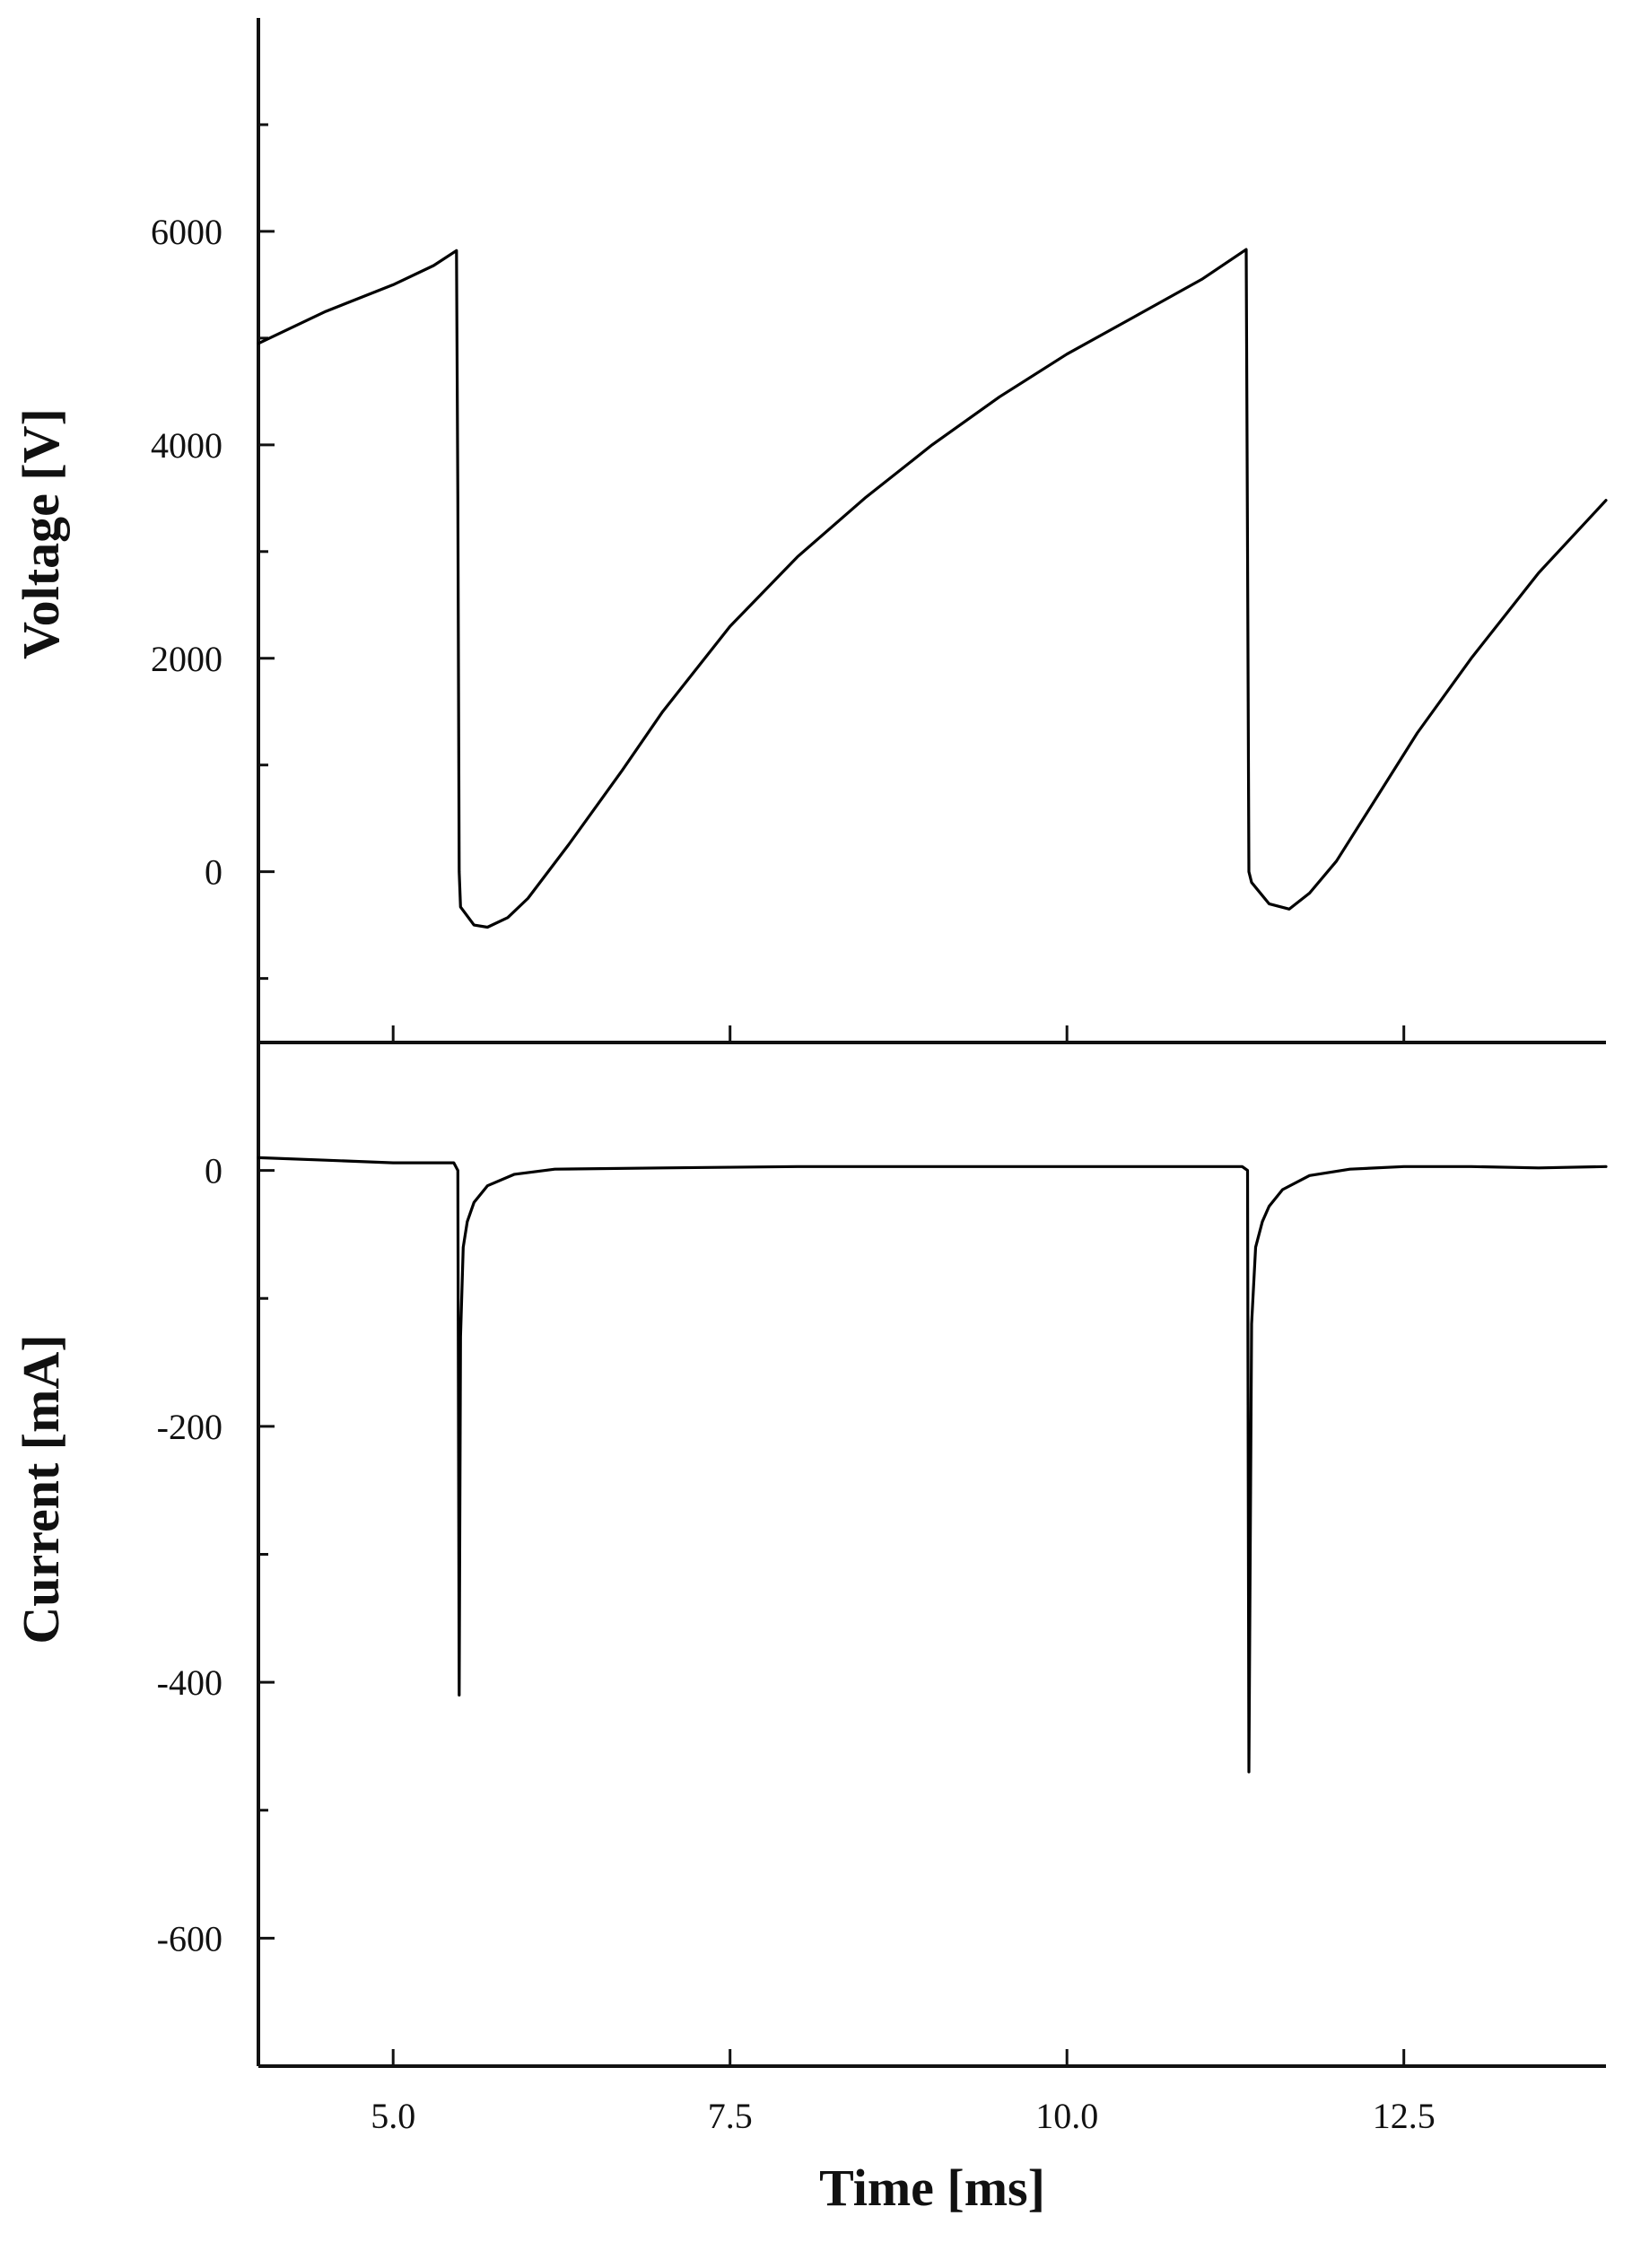 Image resolution: width=1632 pixels, height=2268 pixels. What do you see at coordinates (41, 1489) in the screenshot?
I see `current-axis-title: Current [mA]` at bounding box center [41, 1489].